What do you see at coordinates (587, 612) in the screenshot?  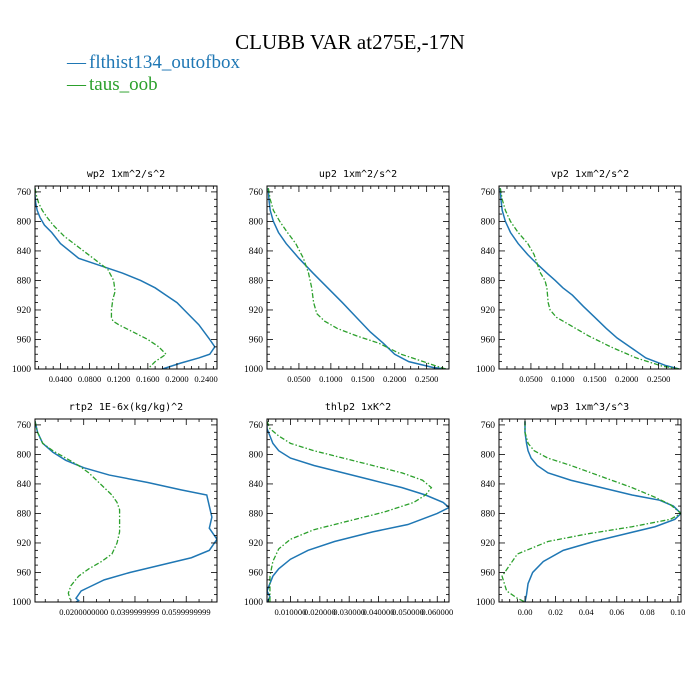 I see `x-tick-label: 0.04` at bounding box center [587, 612].